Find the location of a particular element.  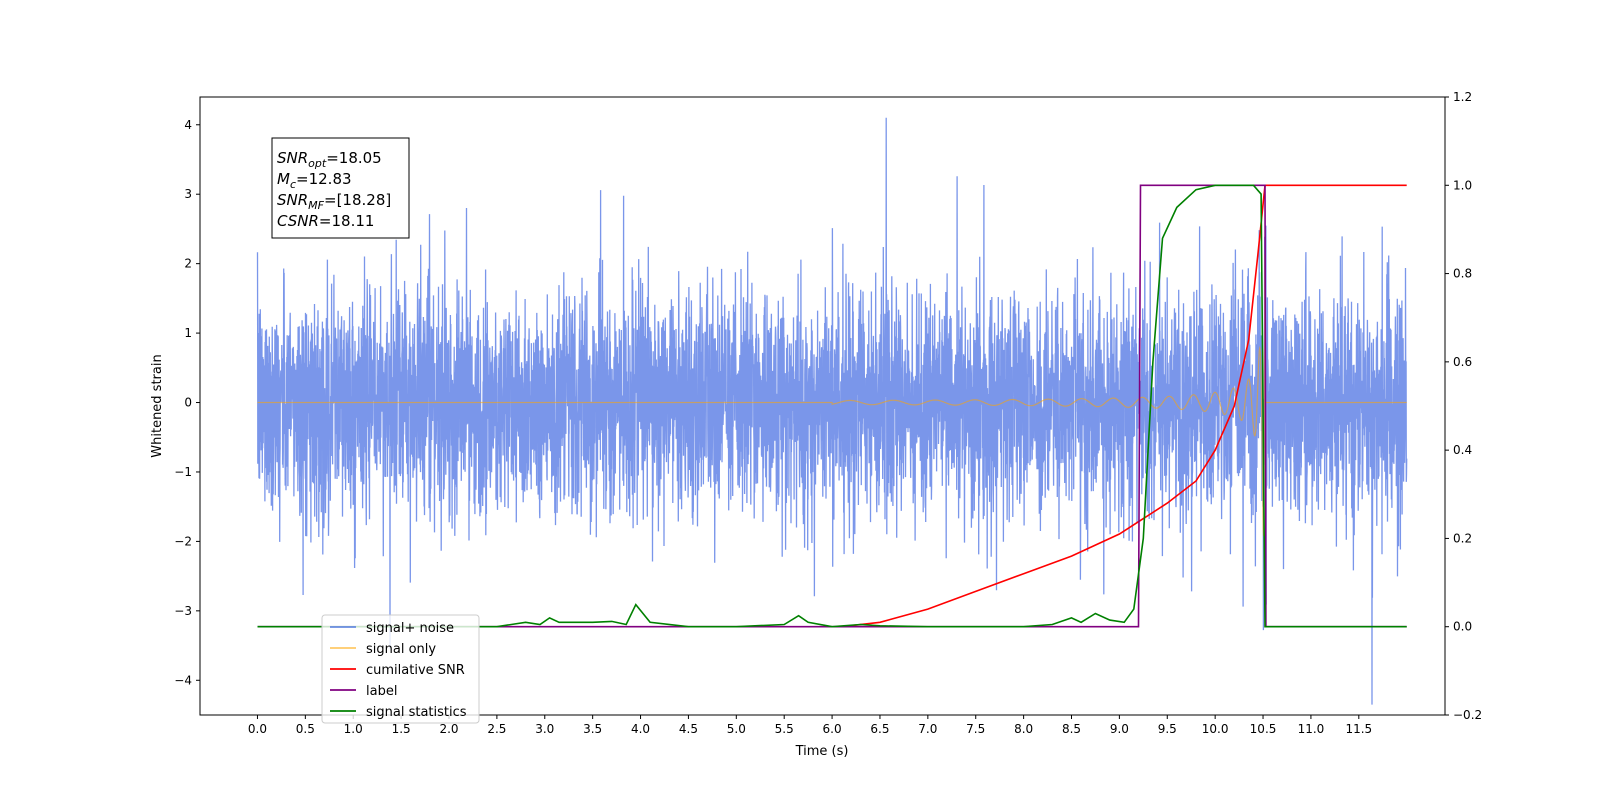

x-axis-label: Time (s) is located at coordinates (822, 751).